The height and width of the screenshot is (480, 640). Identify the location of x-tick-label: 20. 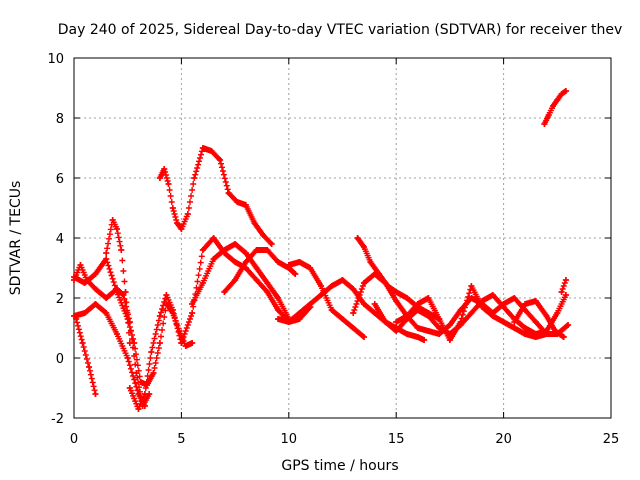
(503, 439).